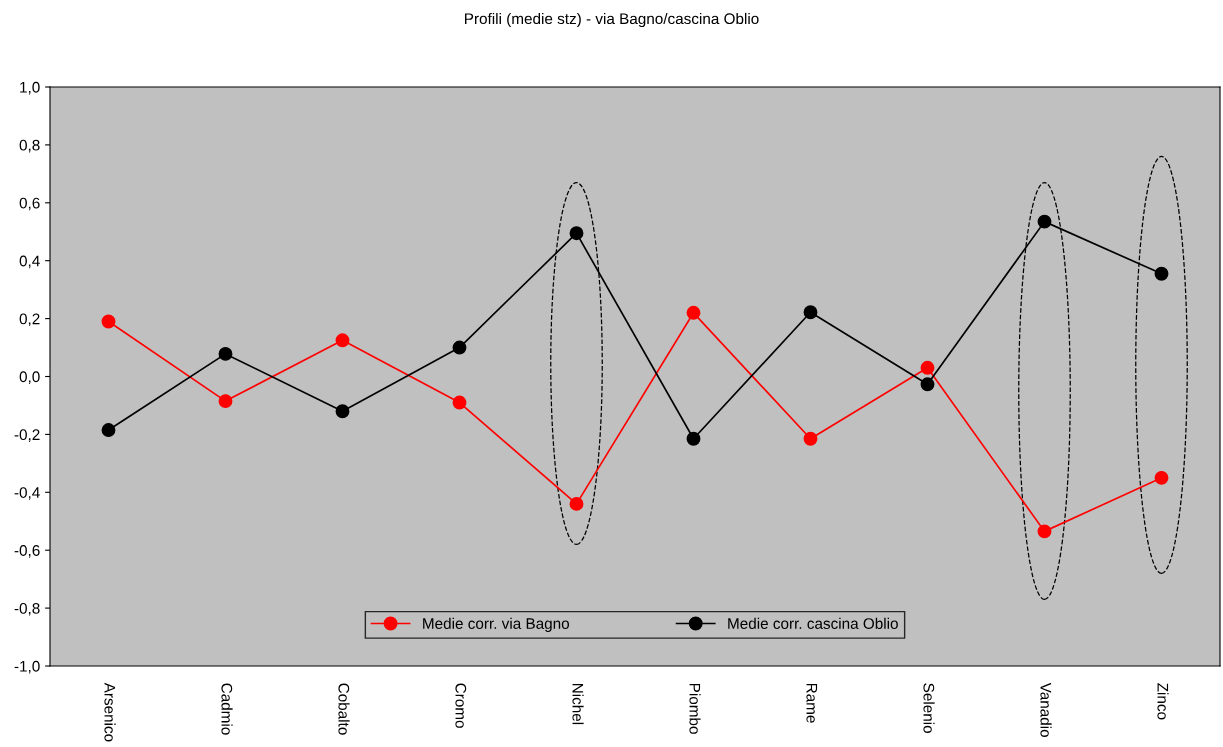 This screenshot has width=1223, height=747. Describe the element at coordinates (30, 88) in the screenshot. I see `y-tick-label: 1,0` at that location.